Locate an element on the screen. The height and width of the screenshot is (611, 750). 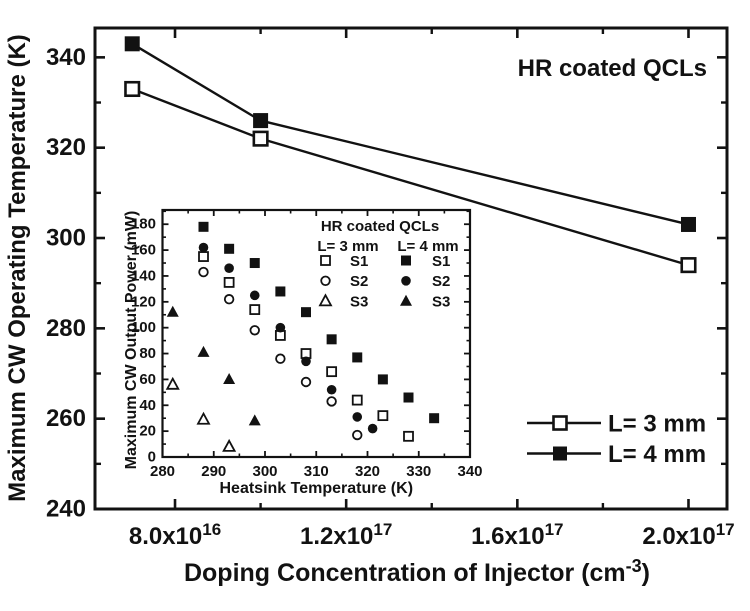
inset-y-tick-label: 0 is located at coordinates (152, 457).